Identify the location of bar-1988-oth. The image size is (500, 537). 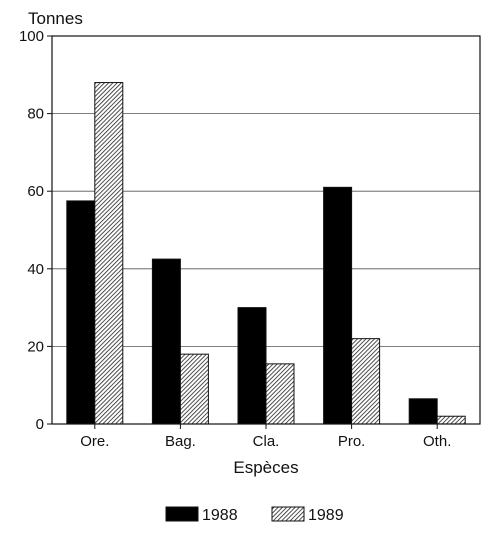
(423, 411).